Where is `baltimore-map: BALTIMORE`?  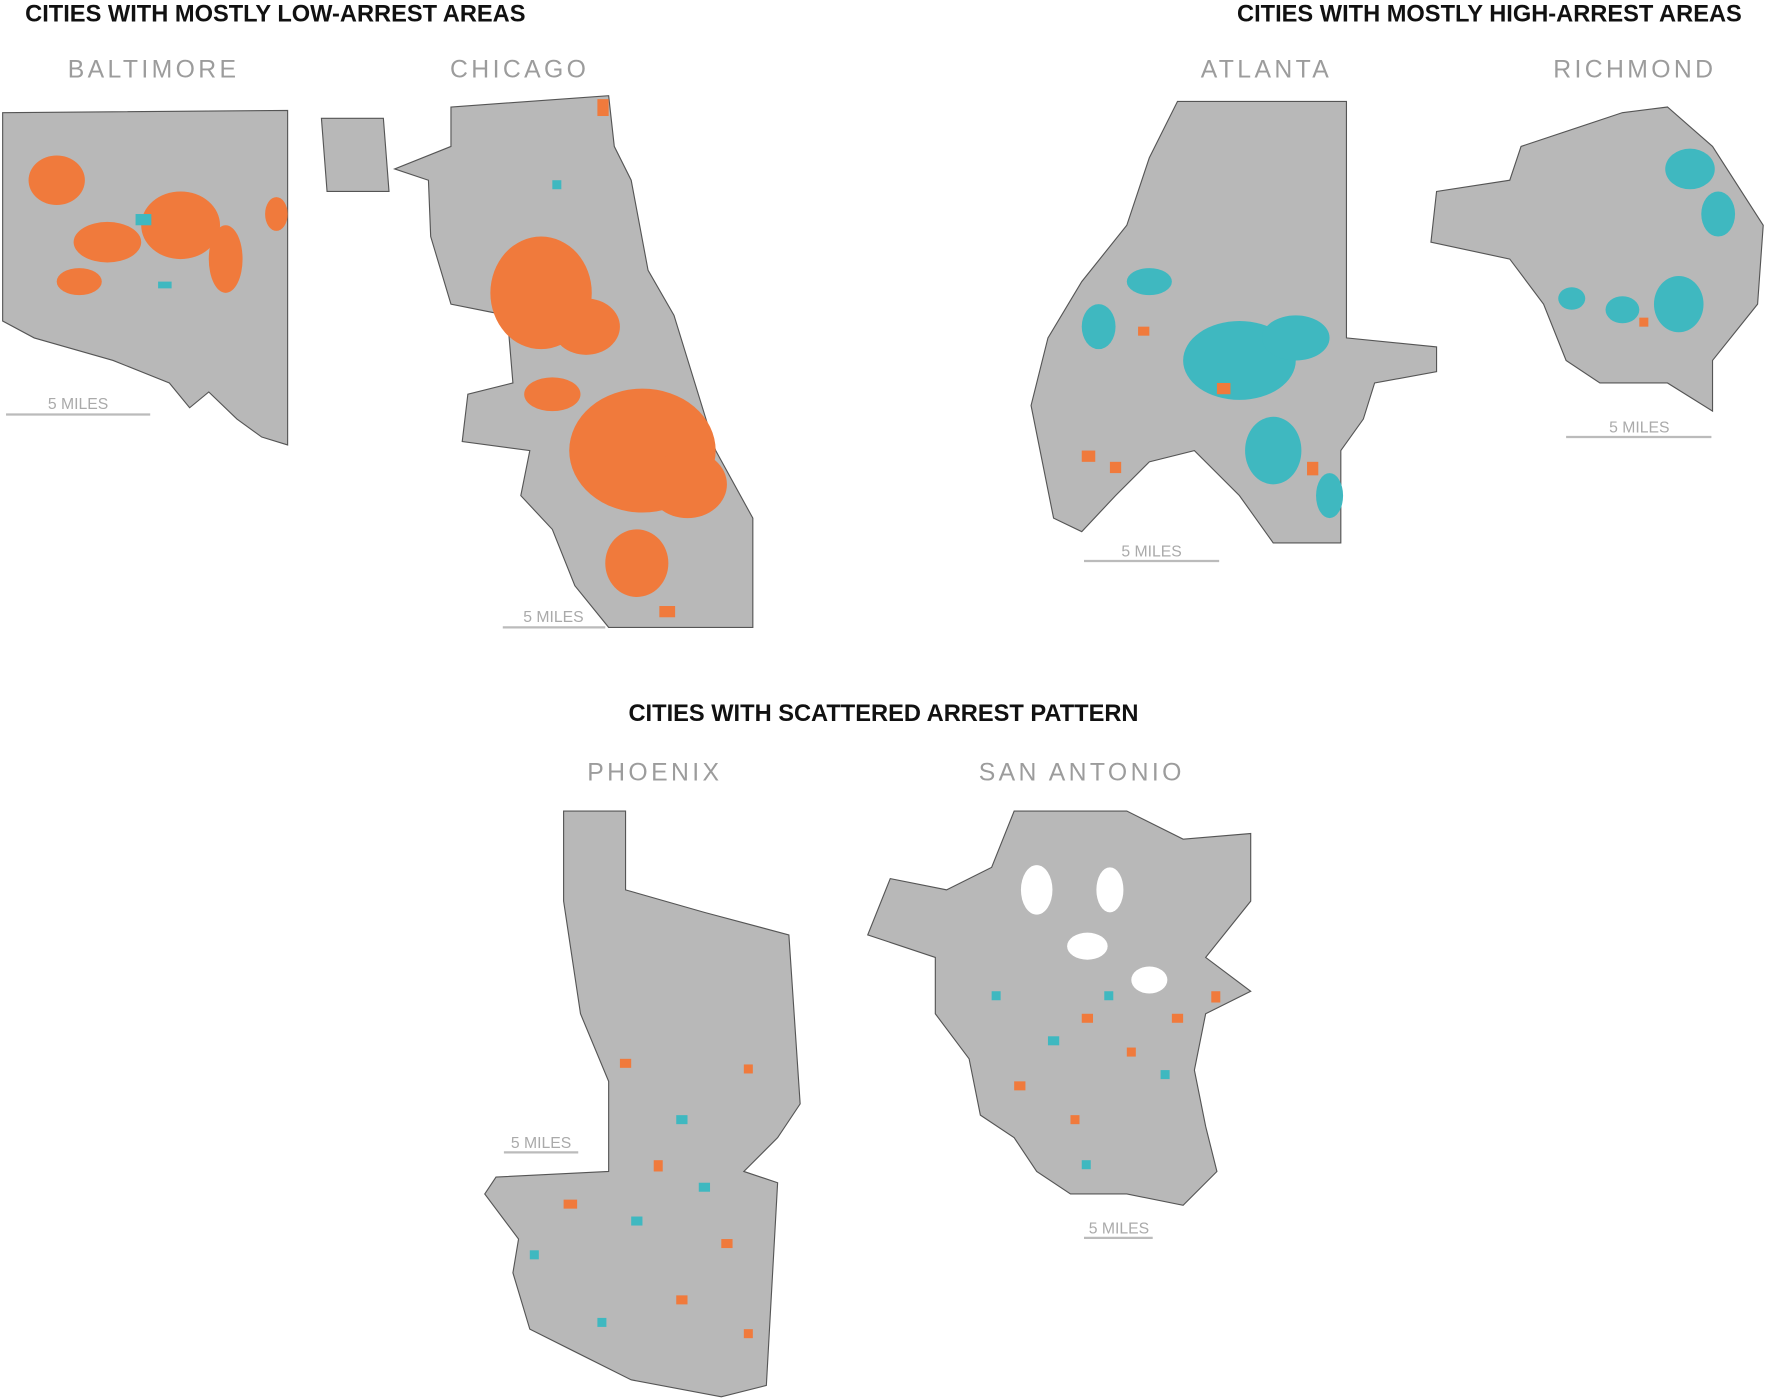
baltimore-map: BALTIMORE is located at coordinates (145, 251).